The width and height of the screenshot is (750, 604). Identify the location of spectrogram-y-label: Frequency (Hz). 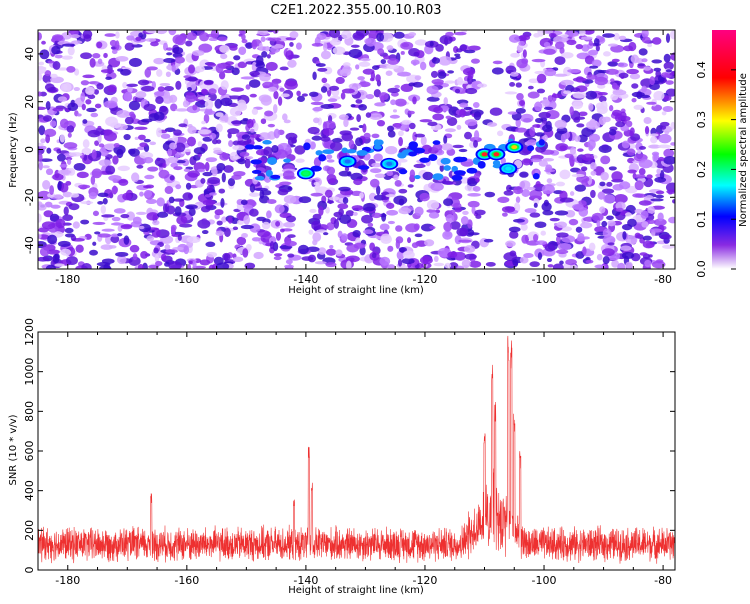
(13, 150).